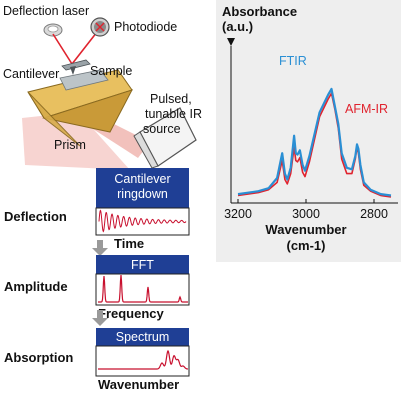 This screenshot has width=401, height=400. What do you see at coordinates (53, 30) in the screenshot?
I see `laser-lens-icon` at bounding box center [53, 30].